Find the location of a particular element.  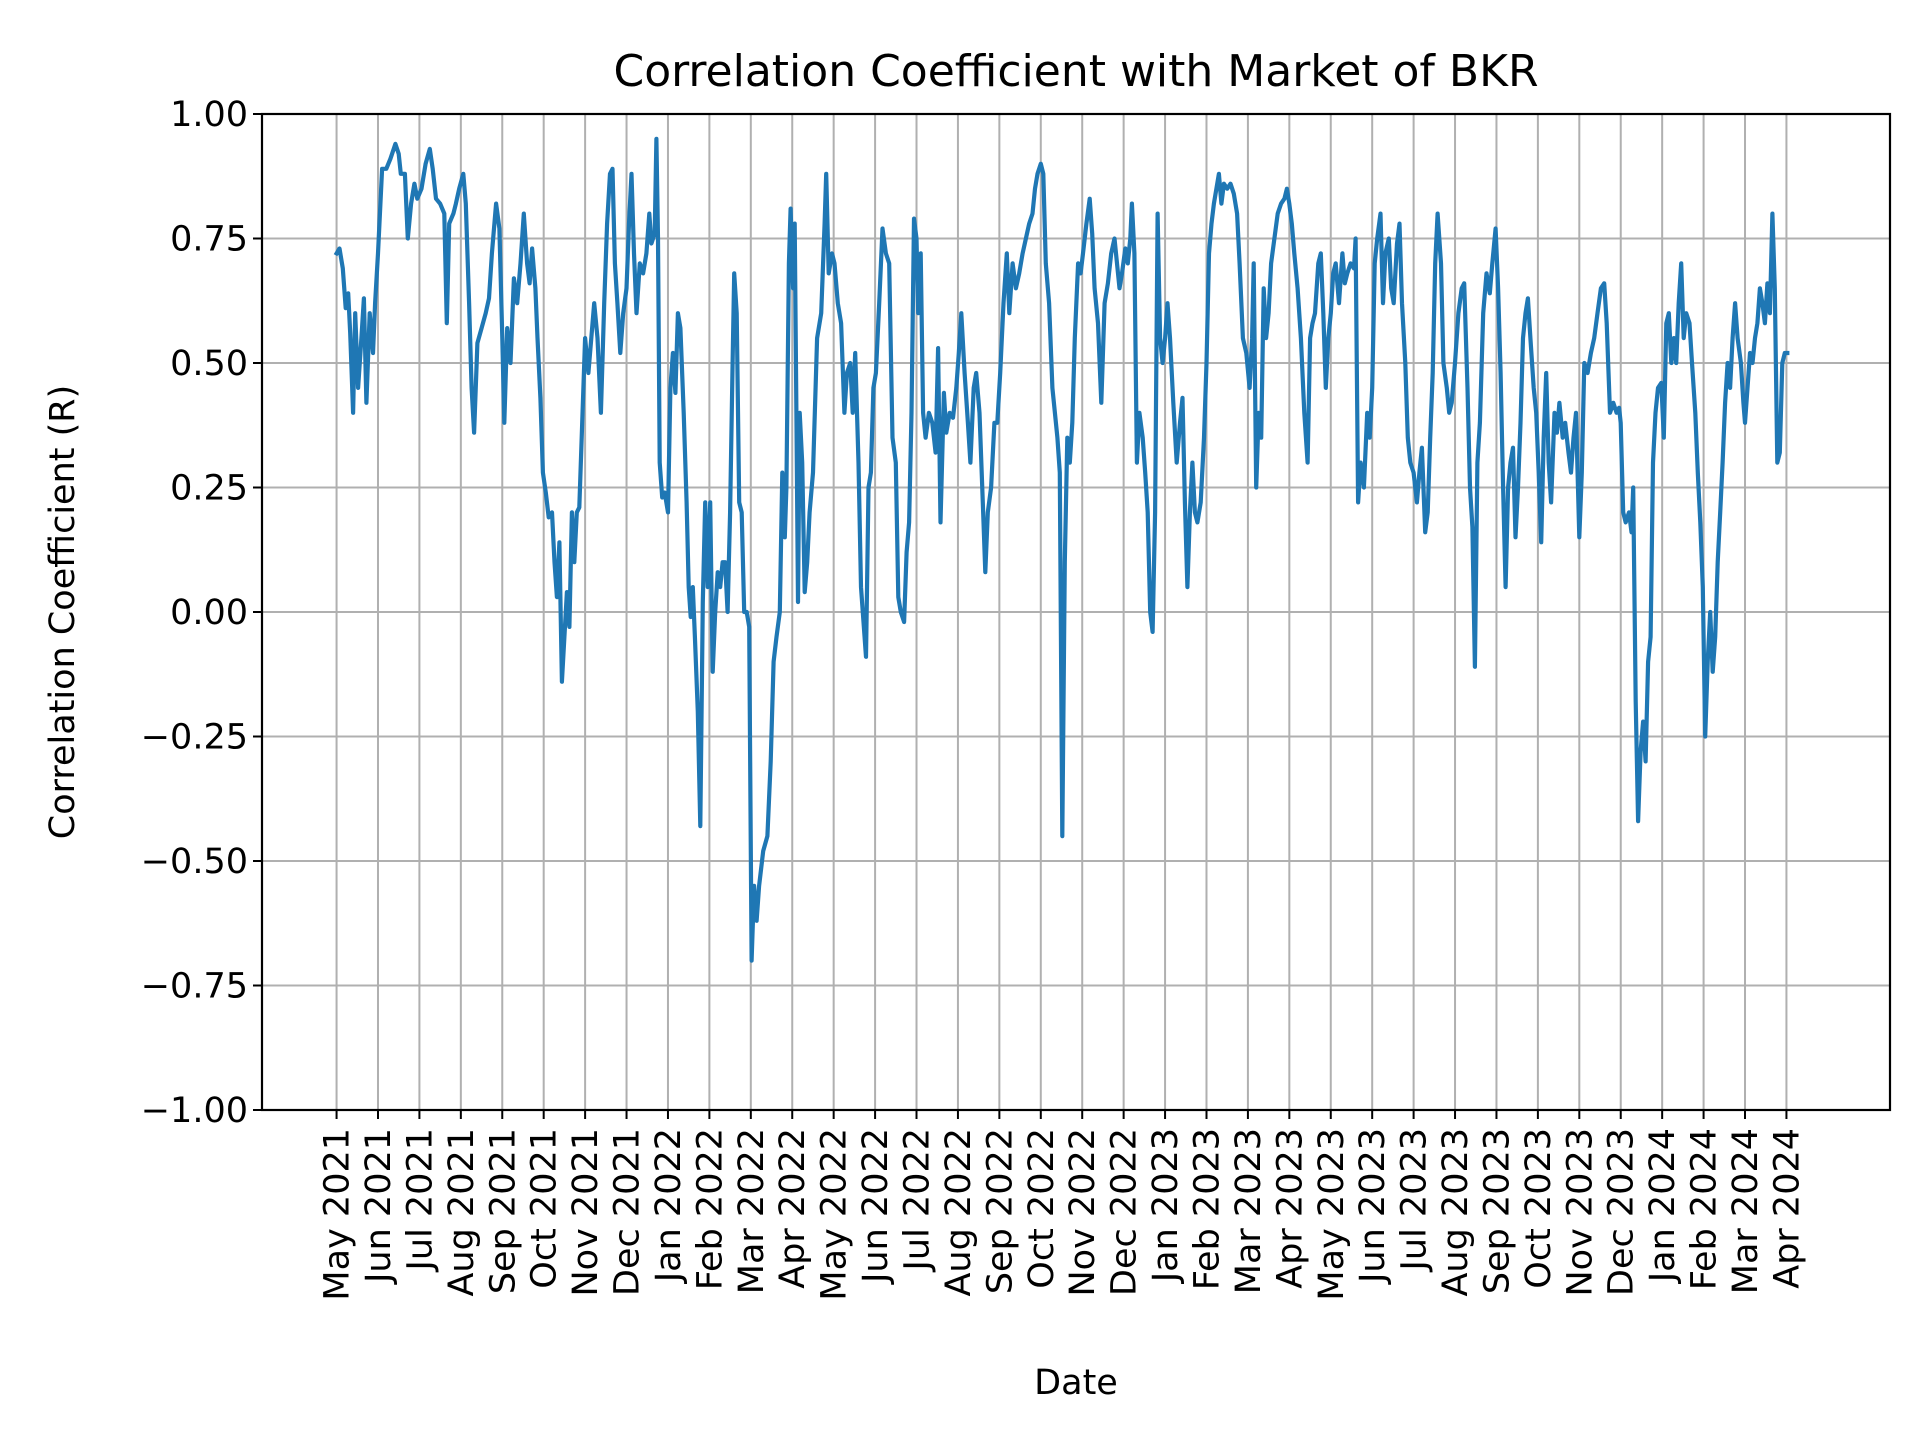

x-tick-label: Nov 2023 is located at coordinates (1580, 1212).